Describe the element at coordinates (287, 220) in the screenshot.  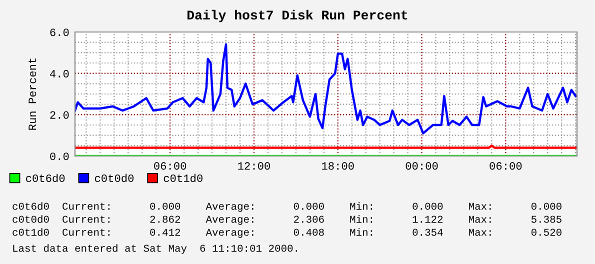
I see `text: c0t0d0 Current: 2.862 Average: 2.306 Min: 1.122 Max: 5.385` at that location.